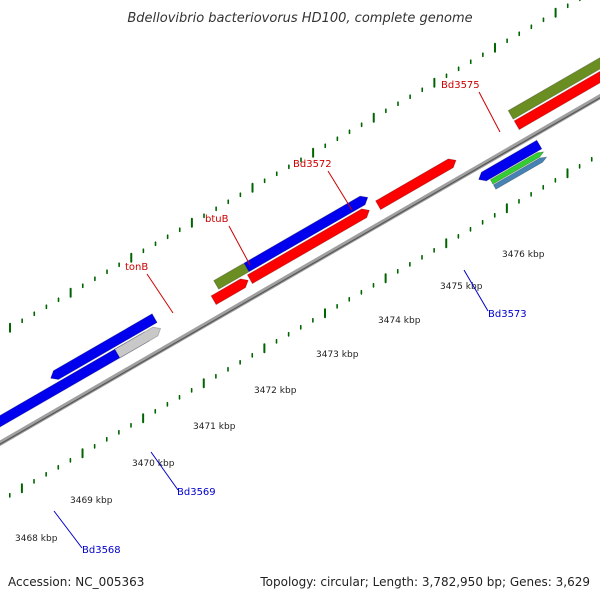  Describe the element at coordinates (101, 550) in the screenshot. I see `gene-label-bottom: Bd3568` at that location.